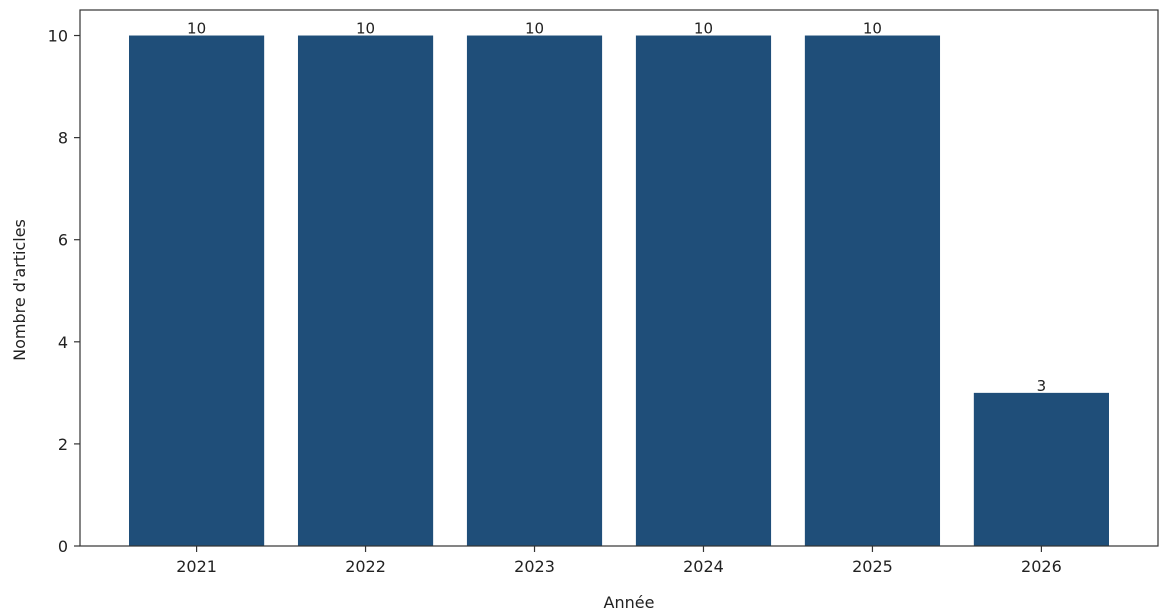 The width and height of the screenshot is (1172, 613). I want to click on x-tick-label-2024: 2024, so click(703, 566).